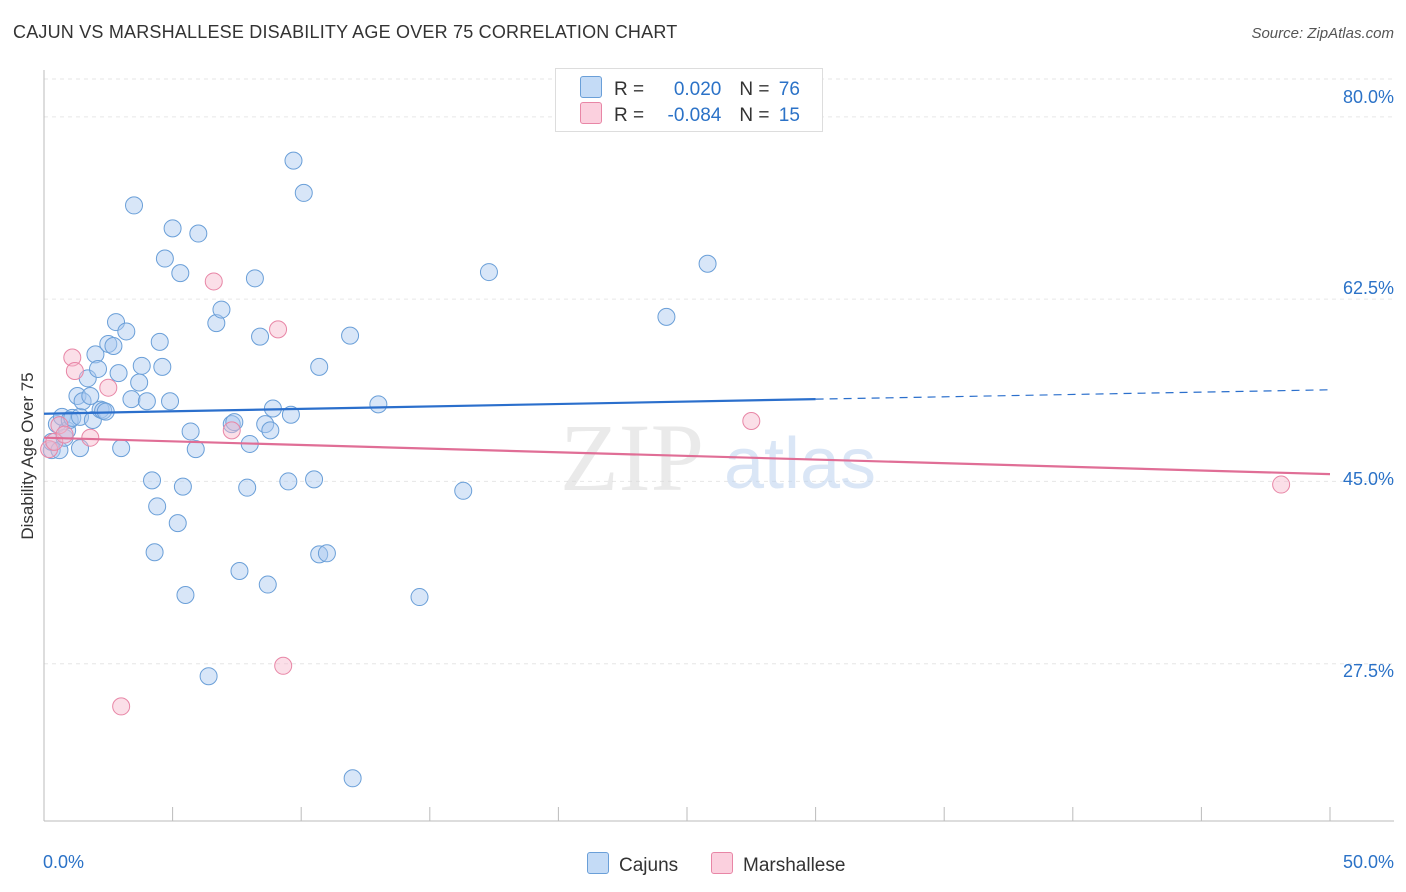  Describe the element at coordinates (694, 115) in the screenshot. I see `r-value: -0.084` at that location.